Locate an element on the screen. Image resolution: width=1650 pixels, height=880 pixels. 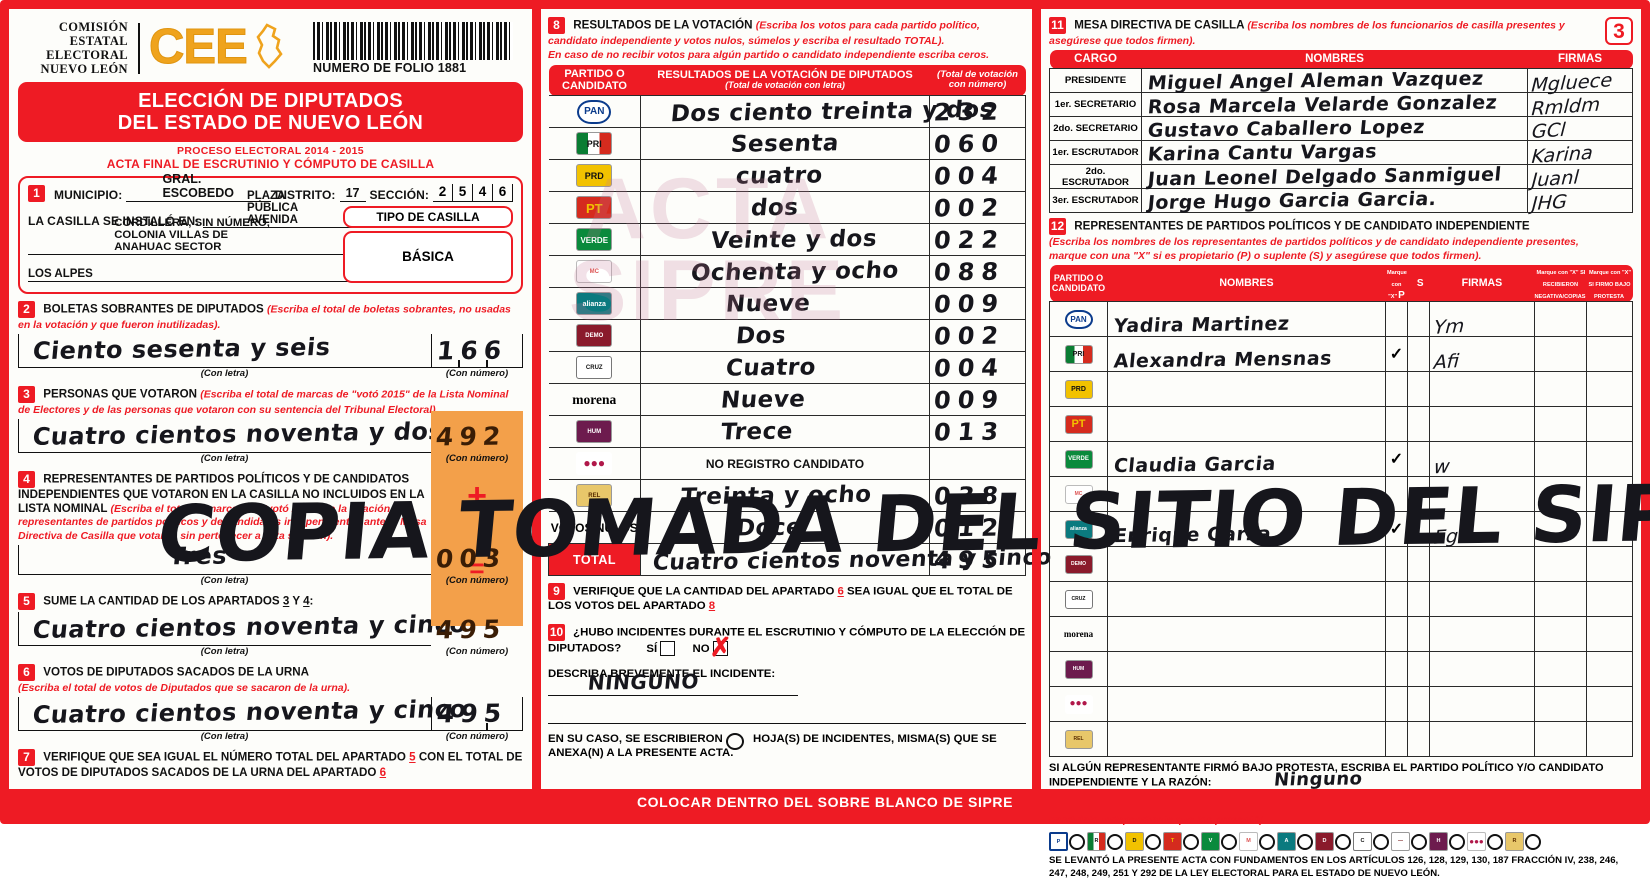
row-letter-cell: Dos is located at coordinates (785, 336).